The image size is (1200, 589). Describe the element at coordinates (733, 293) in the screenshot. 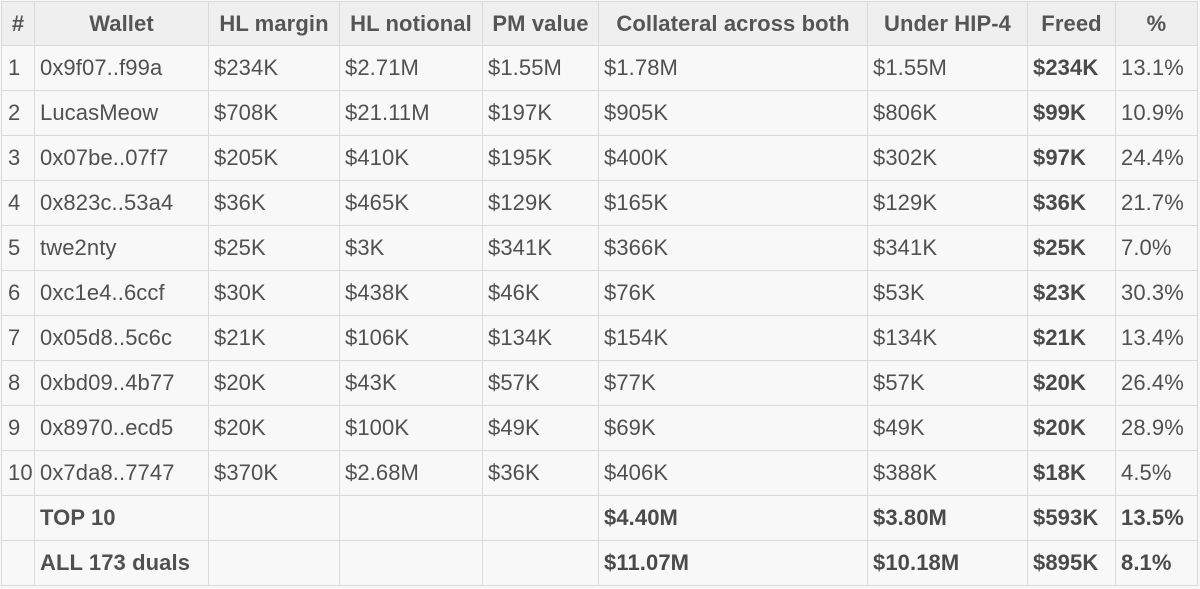

I see `cell-collateral: $76K` at that location.